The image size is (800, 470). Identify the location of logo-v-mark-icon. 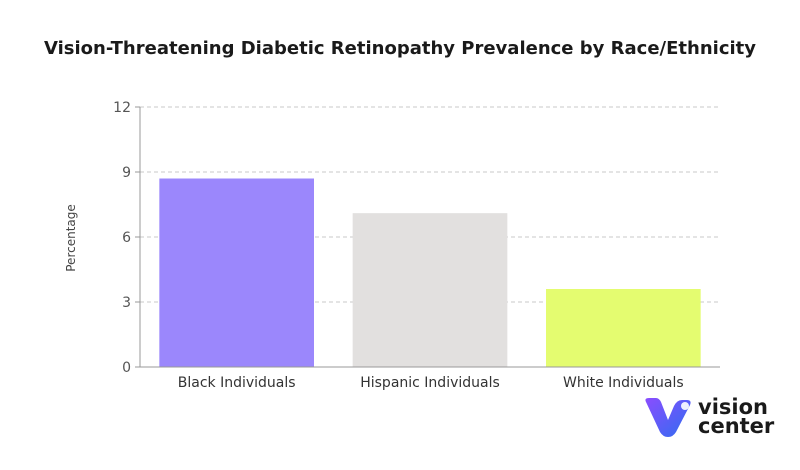
(668, 417).